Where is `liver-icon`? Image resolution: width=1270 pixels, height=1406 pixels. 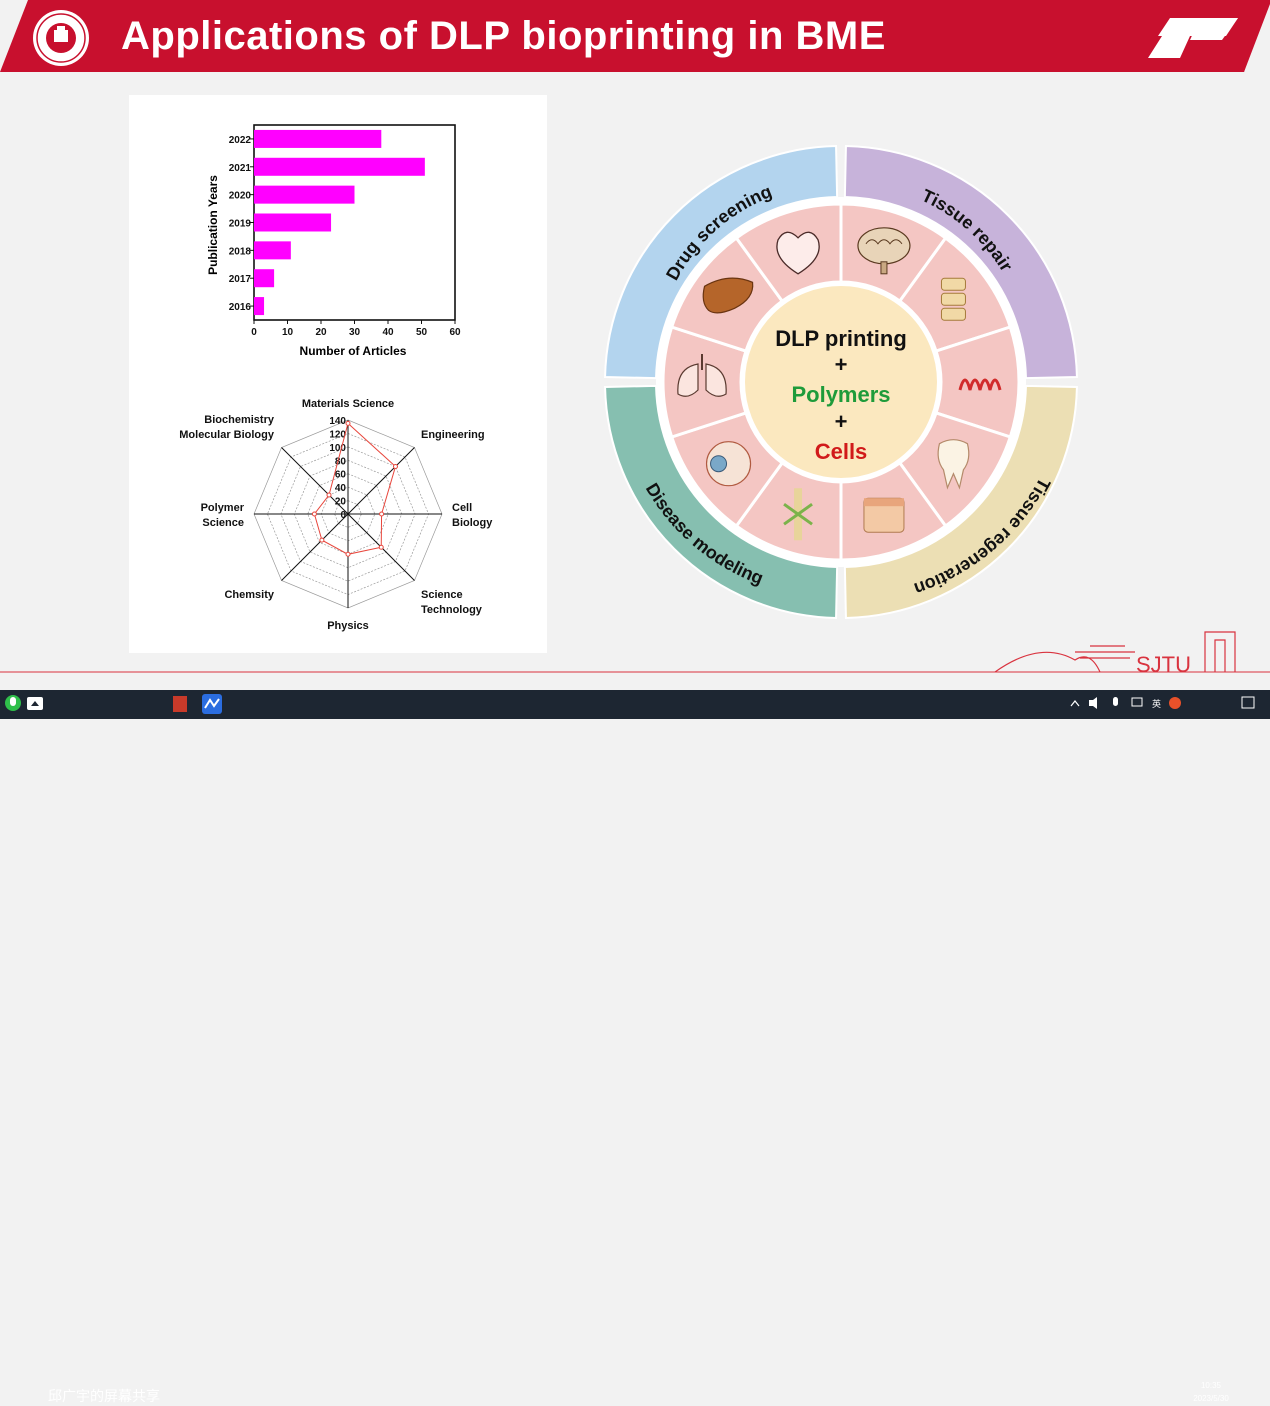
liver-icon is located at coordinates (728, 295).